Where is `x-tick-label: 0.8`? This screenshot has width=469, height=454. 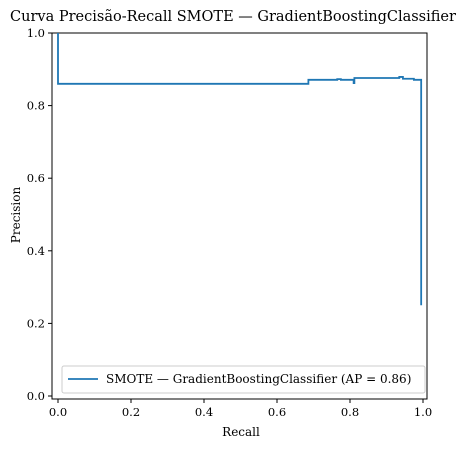 x-tick-label: 0.8 is located at coordinates (350, 412).